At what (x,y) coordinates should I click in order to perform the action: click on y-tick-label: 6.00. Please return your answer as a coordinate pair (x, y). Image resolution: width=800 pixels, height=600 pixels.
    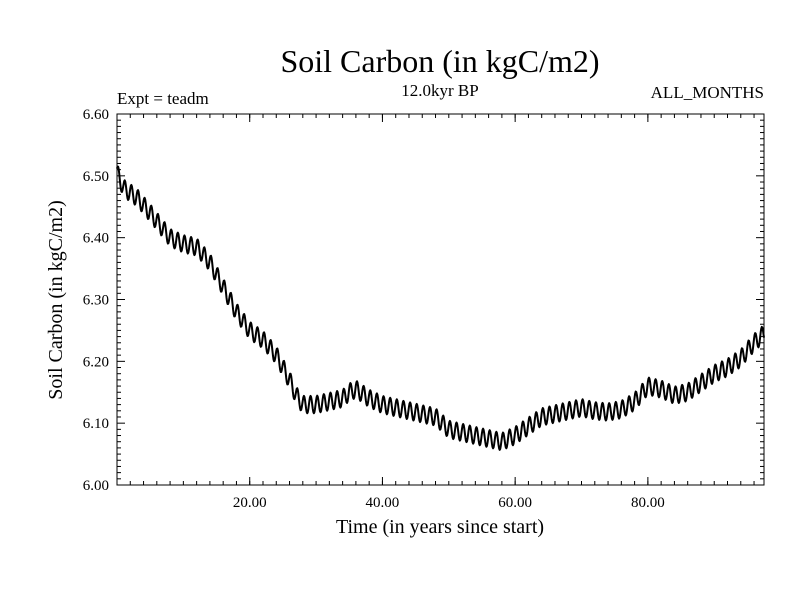
    Looking at the image, I should click on (96, 486).